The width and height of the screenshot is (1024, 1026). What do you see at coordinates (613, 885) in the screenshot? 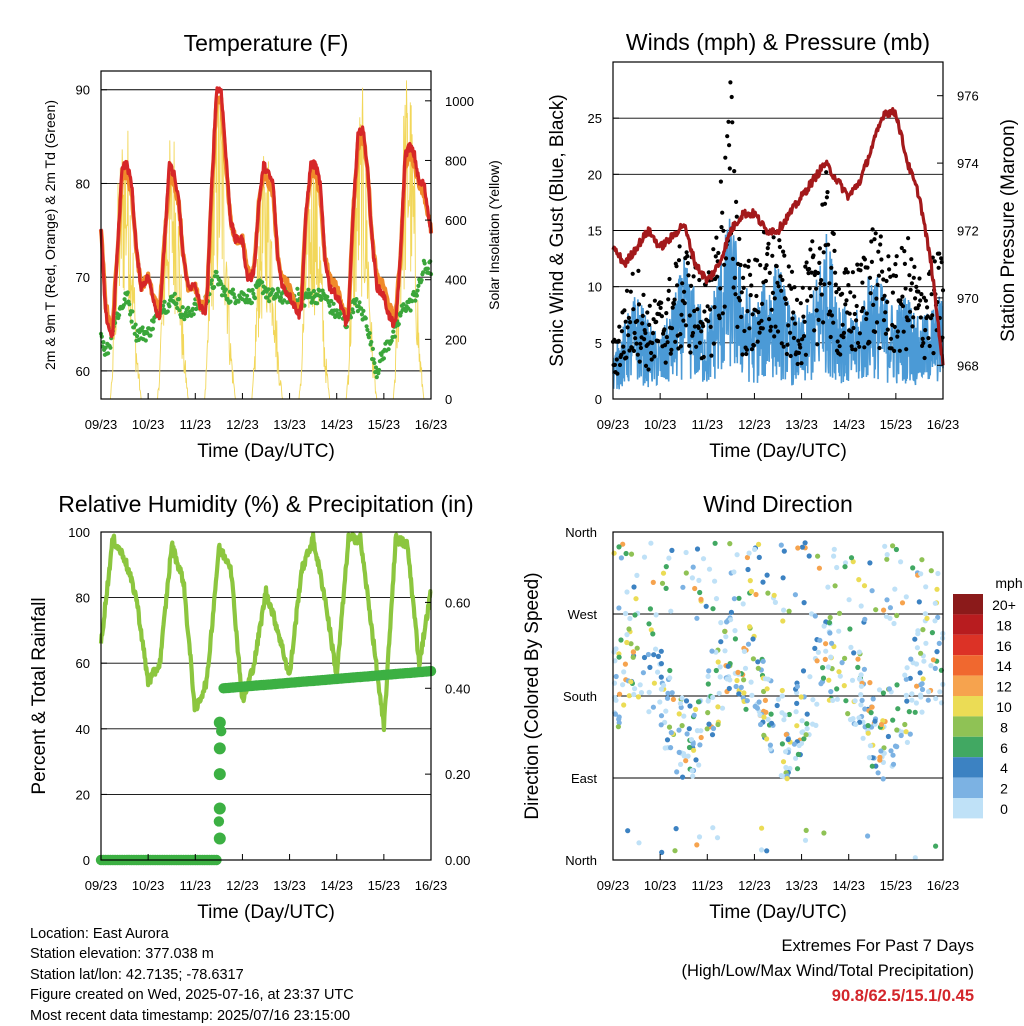
I see `x-tick-label: 09/23` at bounding box center [613, 885].